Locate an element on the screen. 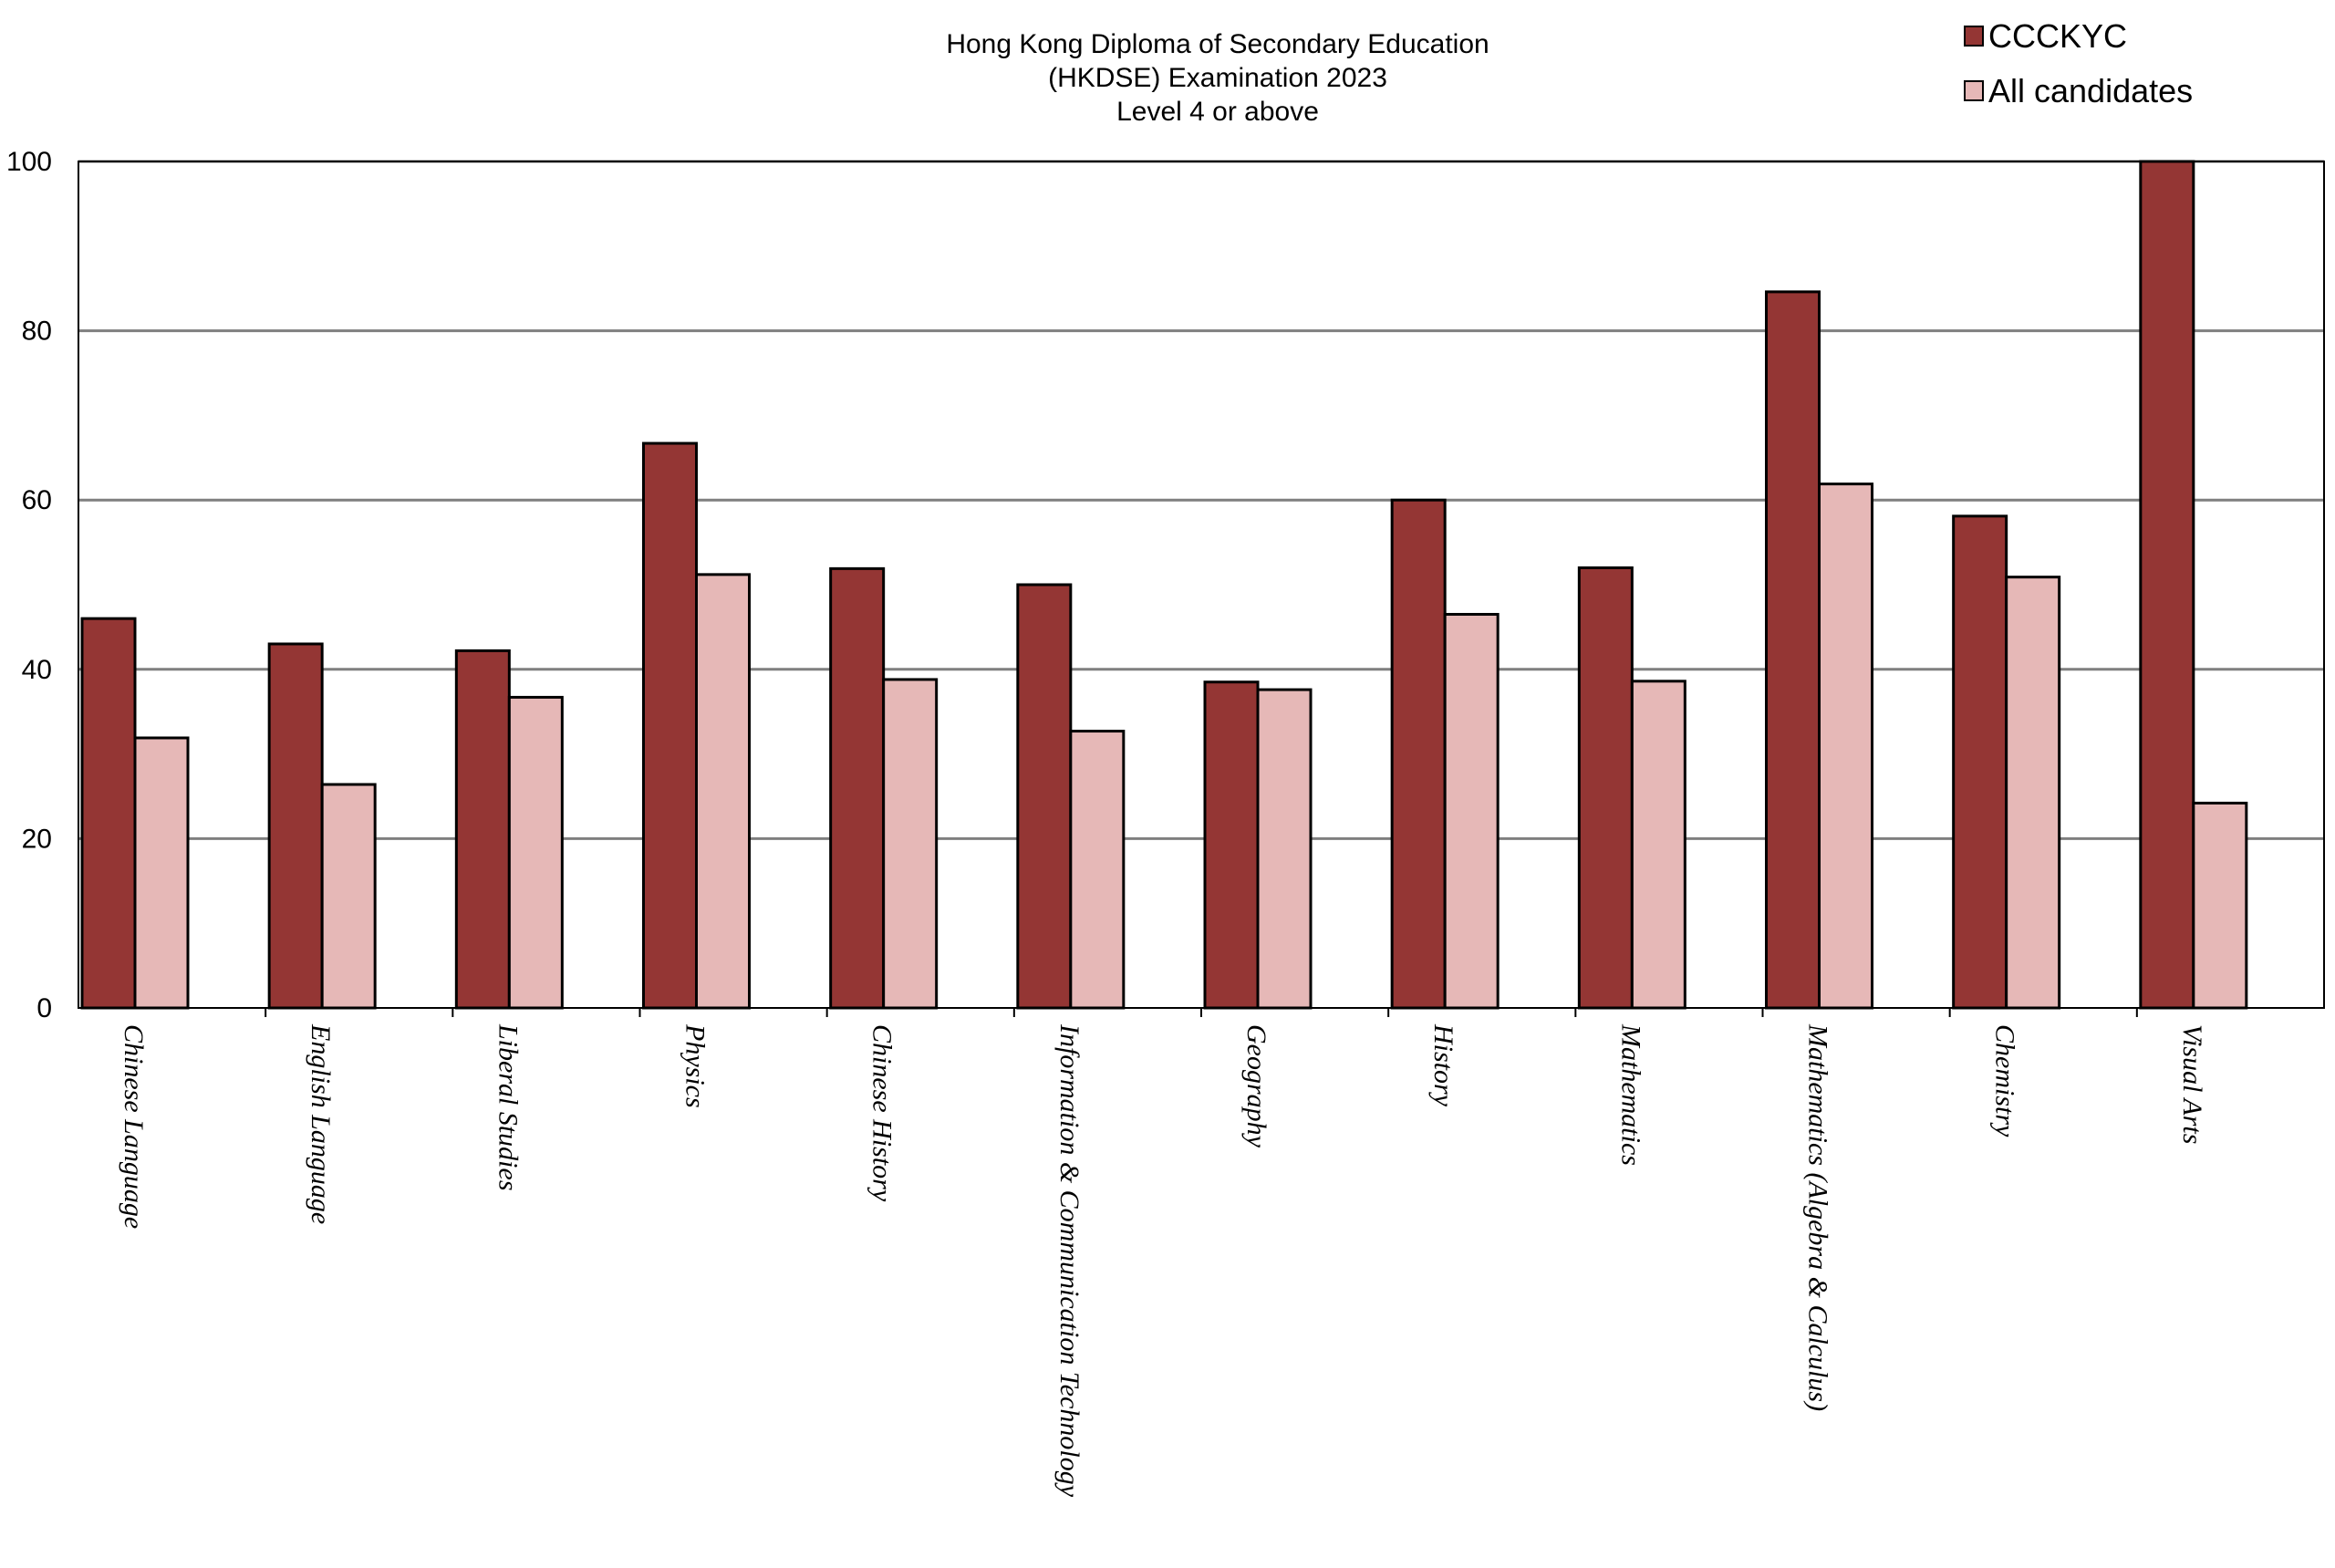 This screenshot has width=2335, height=1568. x-tick-label: Visual Arts is located at coordinates (2192, 1084).